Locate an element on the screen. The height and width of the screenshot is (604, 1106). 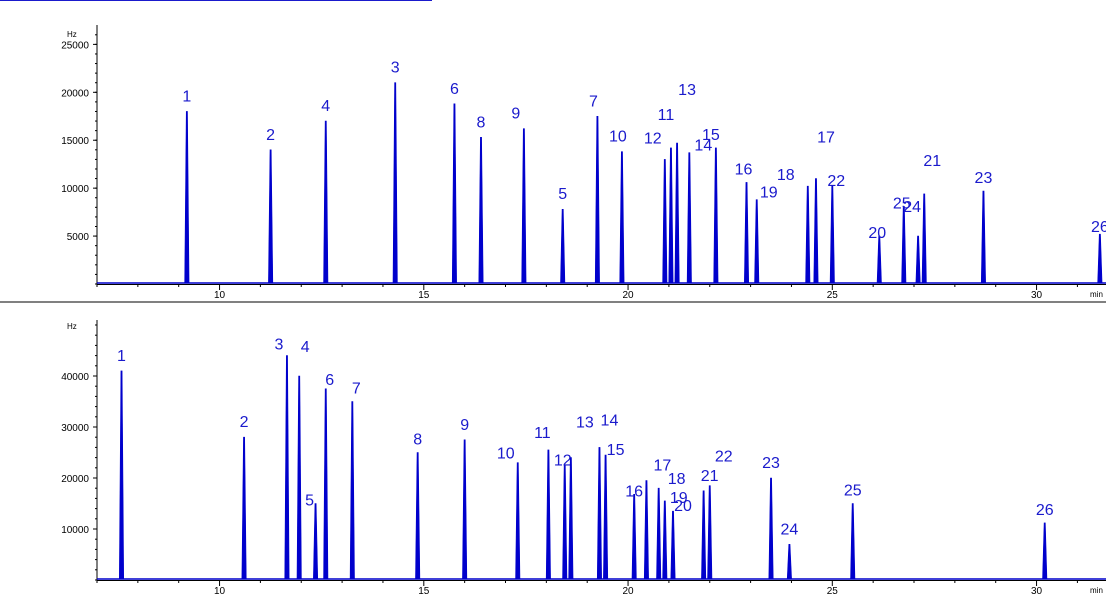
top-x-tick-label: 15 is located at coordinates (424, 295).